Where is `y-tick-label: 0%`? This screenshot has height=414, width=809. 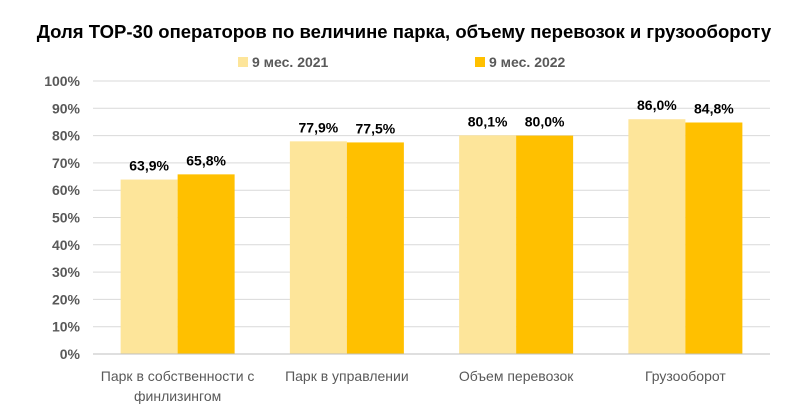
y-tick-label: 0% is located at coordinates (70, 354).